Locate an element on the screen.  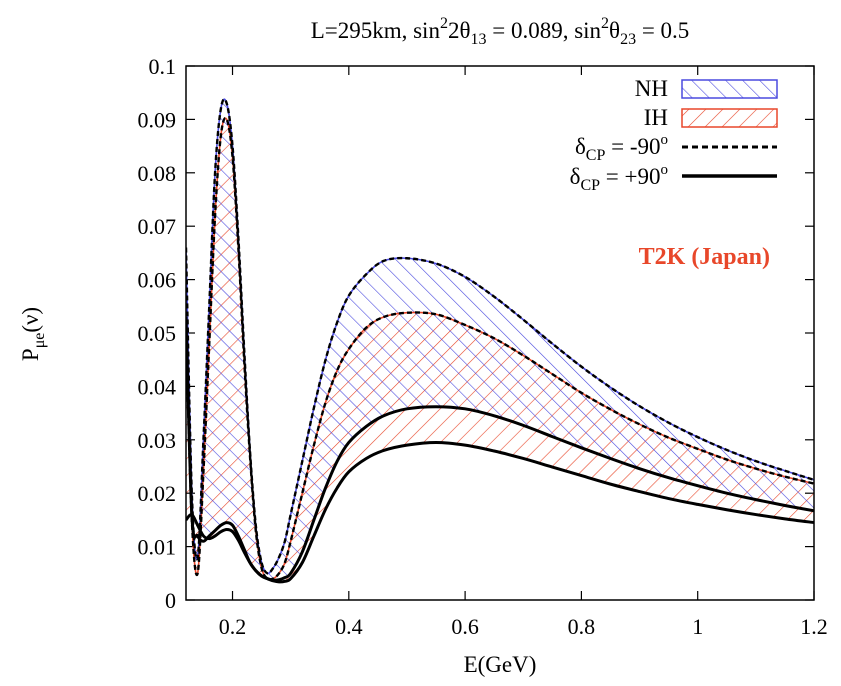
legend-label-dcp-minus90: δCP = -90o is located at coordinates (621, 148).